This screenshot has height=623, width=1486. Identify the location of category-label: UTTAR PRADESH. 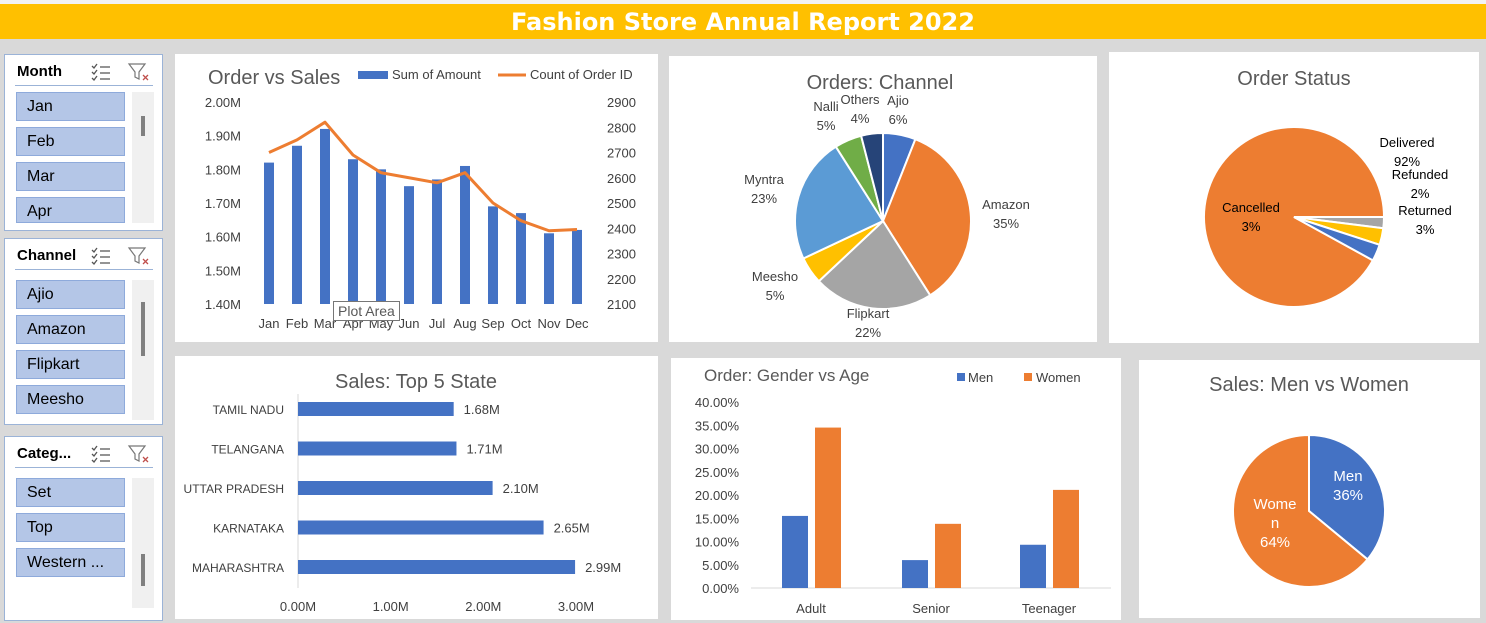
(234, 489).